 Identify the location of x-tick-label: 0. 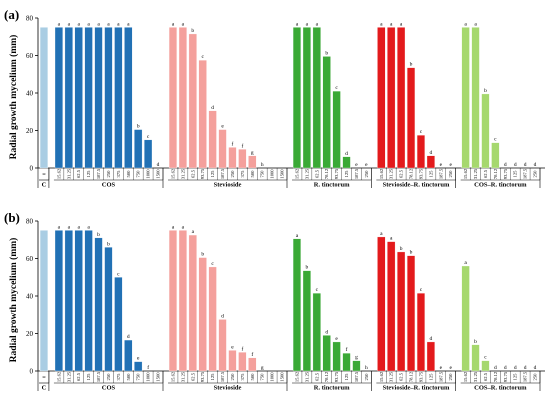
(43, 376).